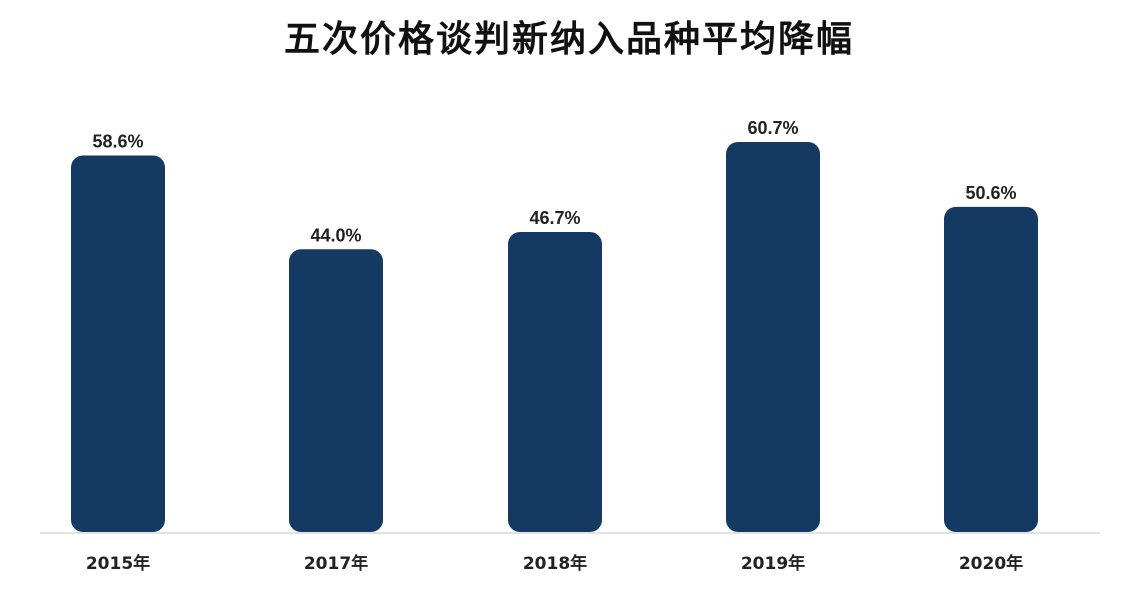 Image resolution: width=1138 pixels, height=596 pixels. Describe the element at coordinates (568, 39) in the screenshot. I see `chart-title: 五次价格谈判新纳入品种平均降幅` at that location.